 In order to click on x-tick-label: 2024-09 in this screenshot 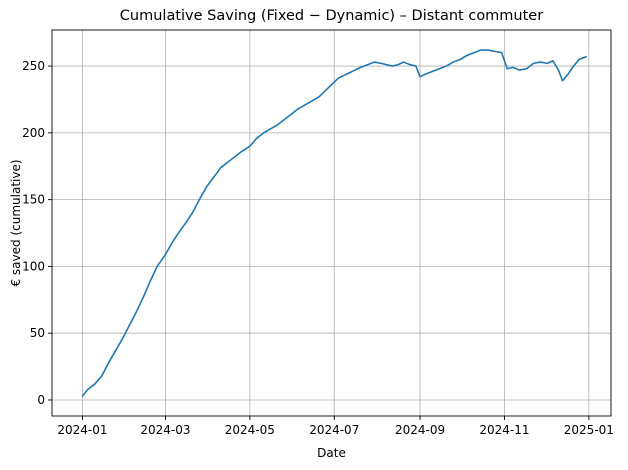, I will do `click(420, 430)`.